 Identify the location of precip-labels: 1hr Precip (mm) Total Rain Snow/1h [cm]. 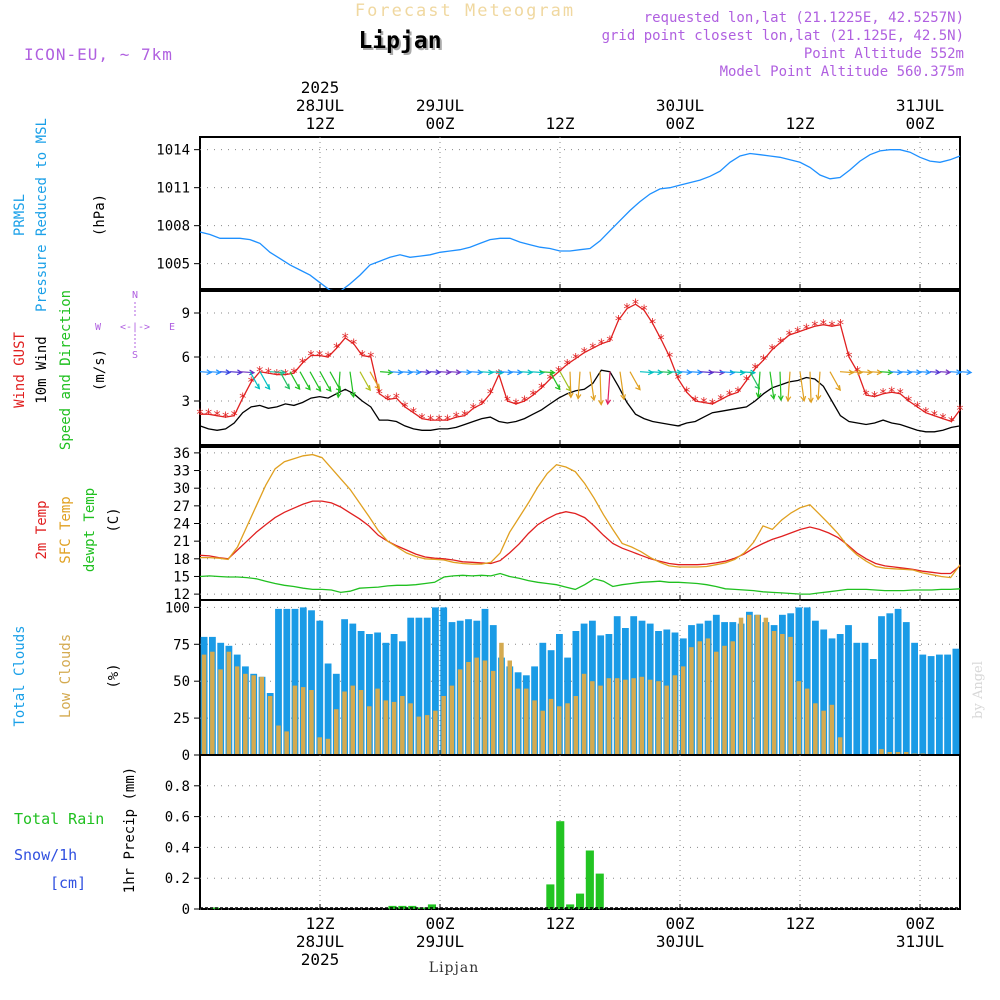
(76, 830).